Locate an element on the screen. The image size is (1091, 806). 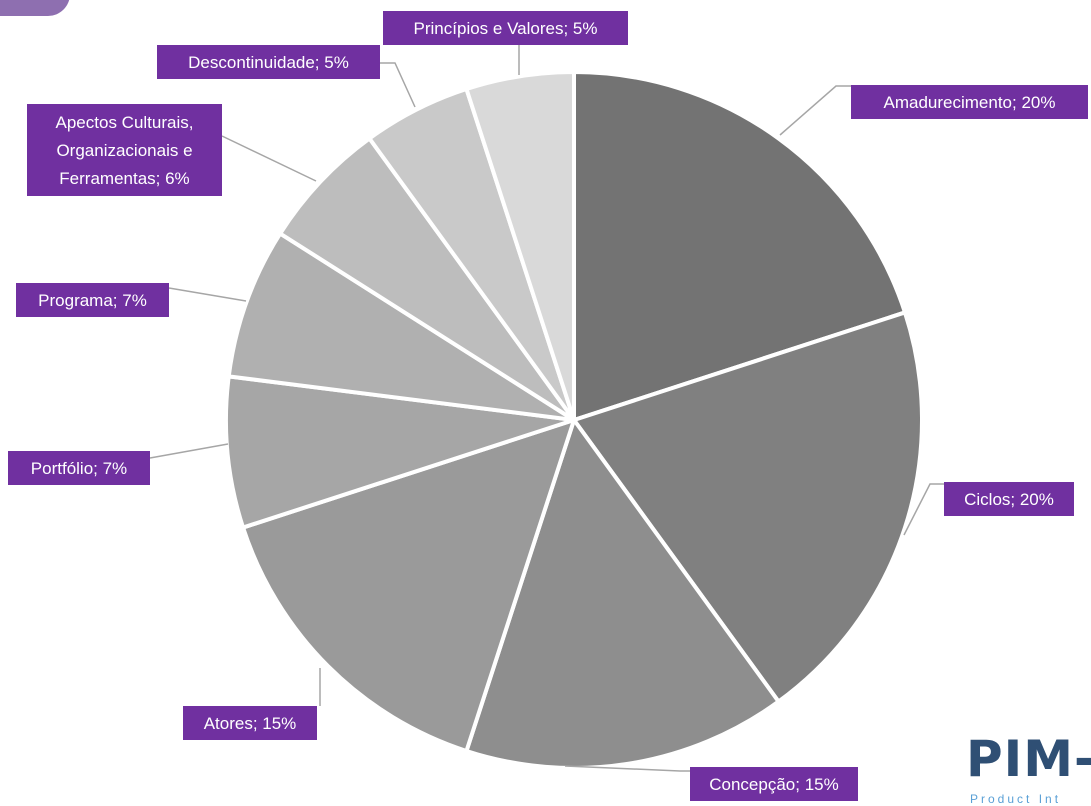
slice-label-1: Ciclos; 20% is located at coordinates (1009, 499).